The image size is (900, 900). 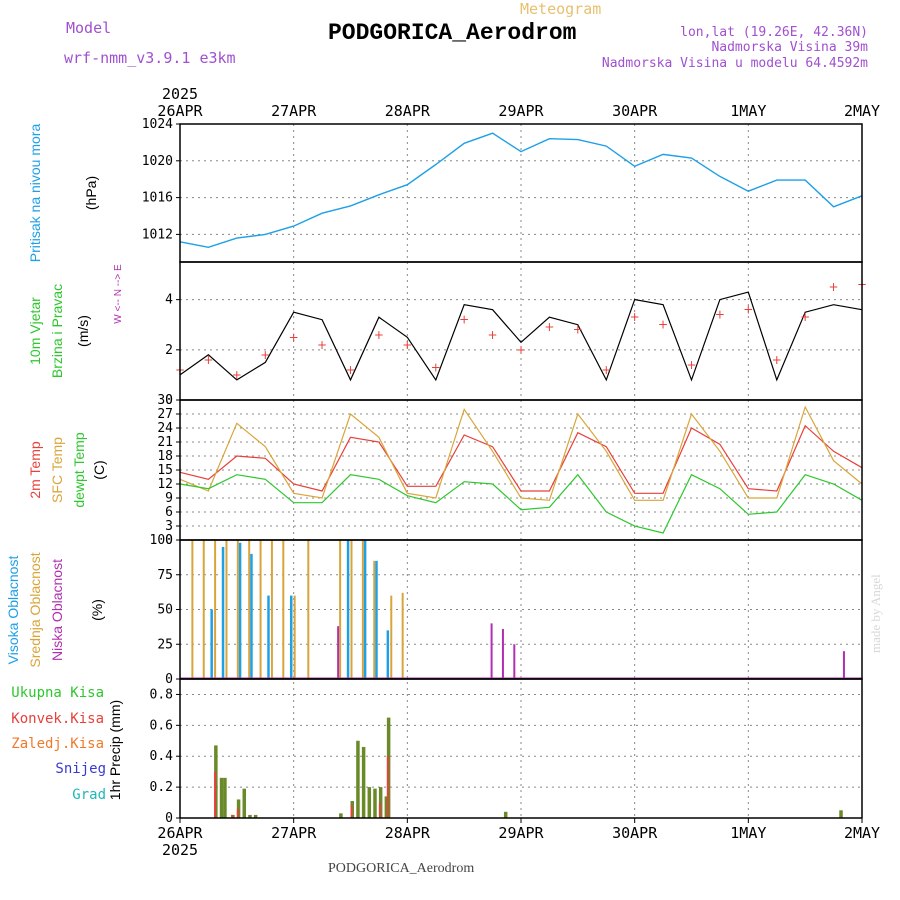 I want to click on y-tick-label: 1024, so click(x=157, y=124).